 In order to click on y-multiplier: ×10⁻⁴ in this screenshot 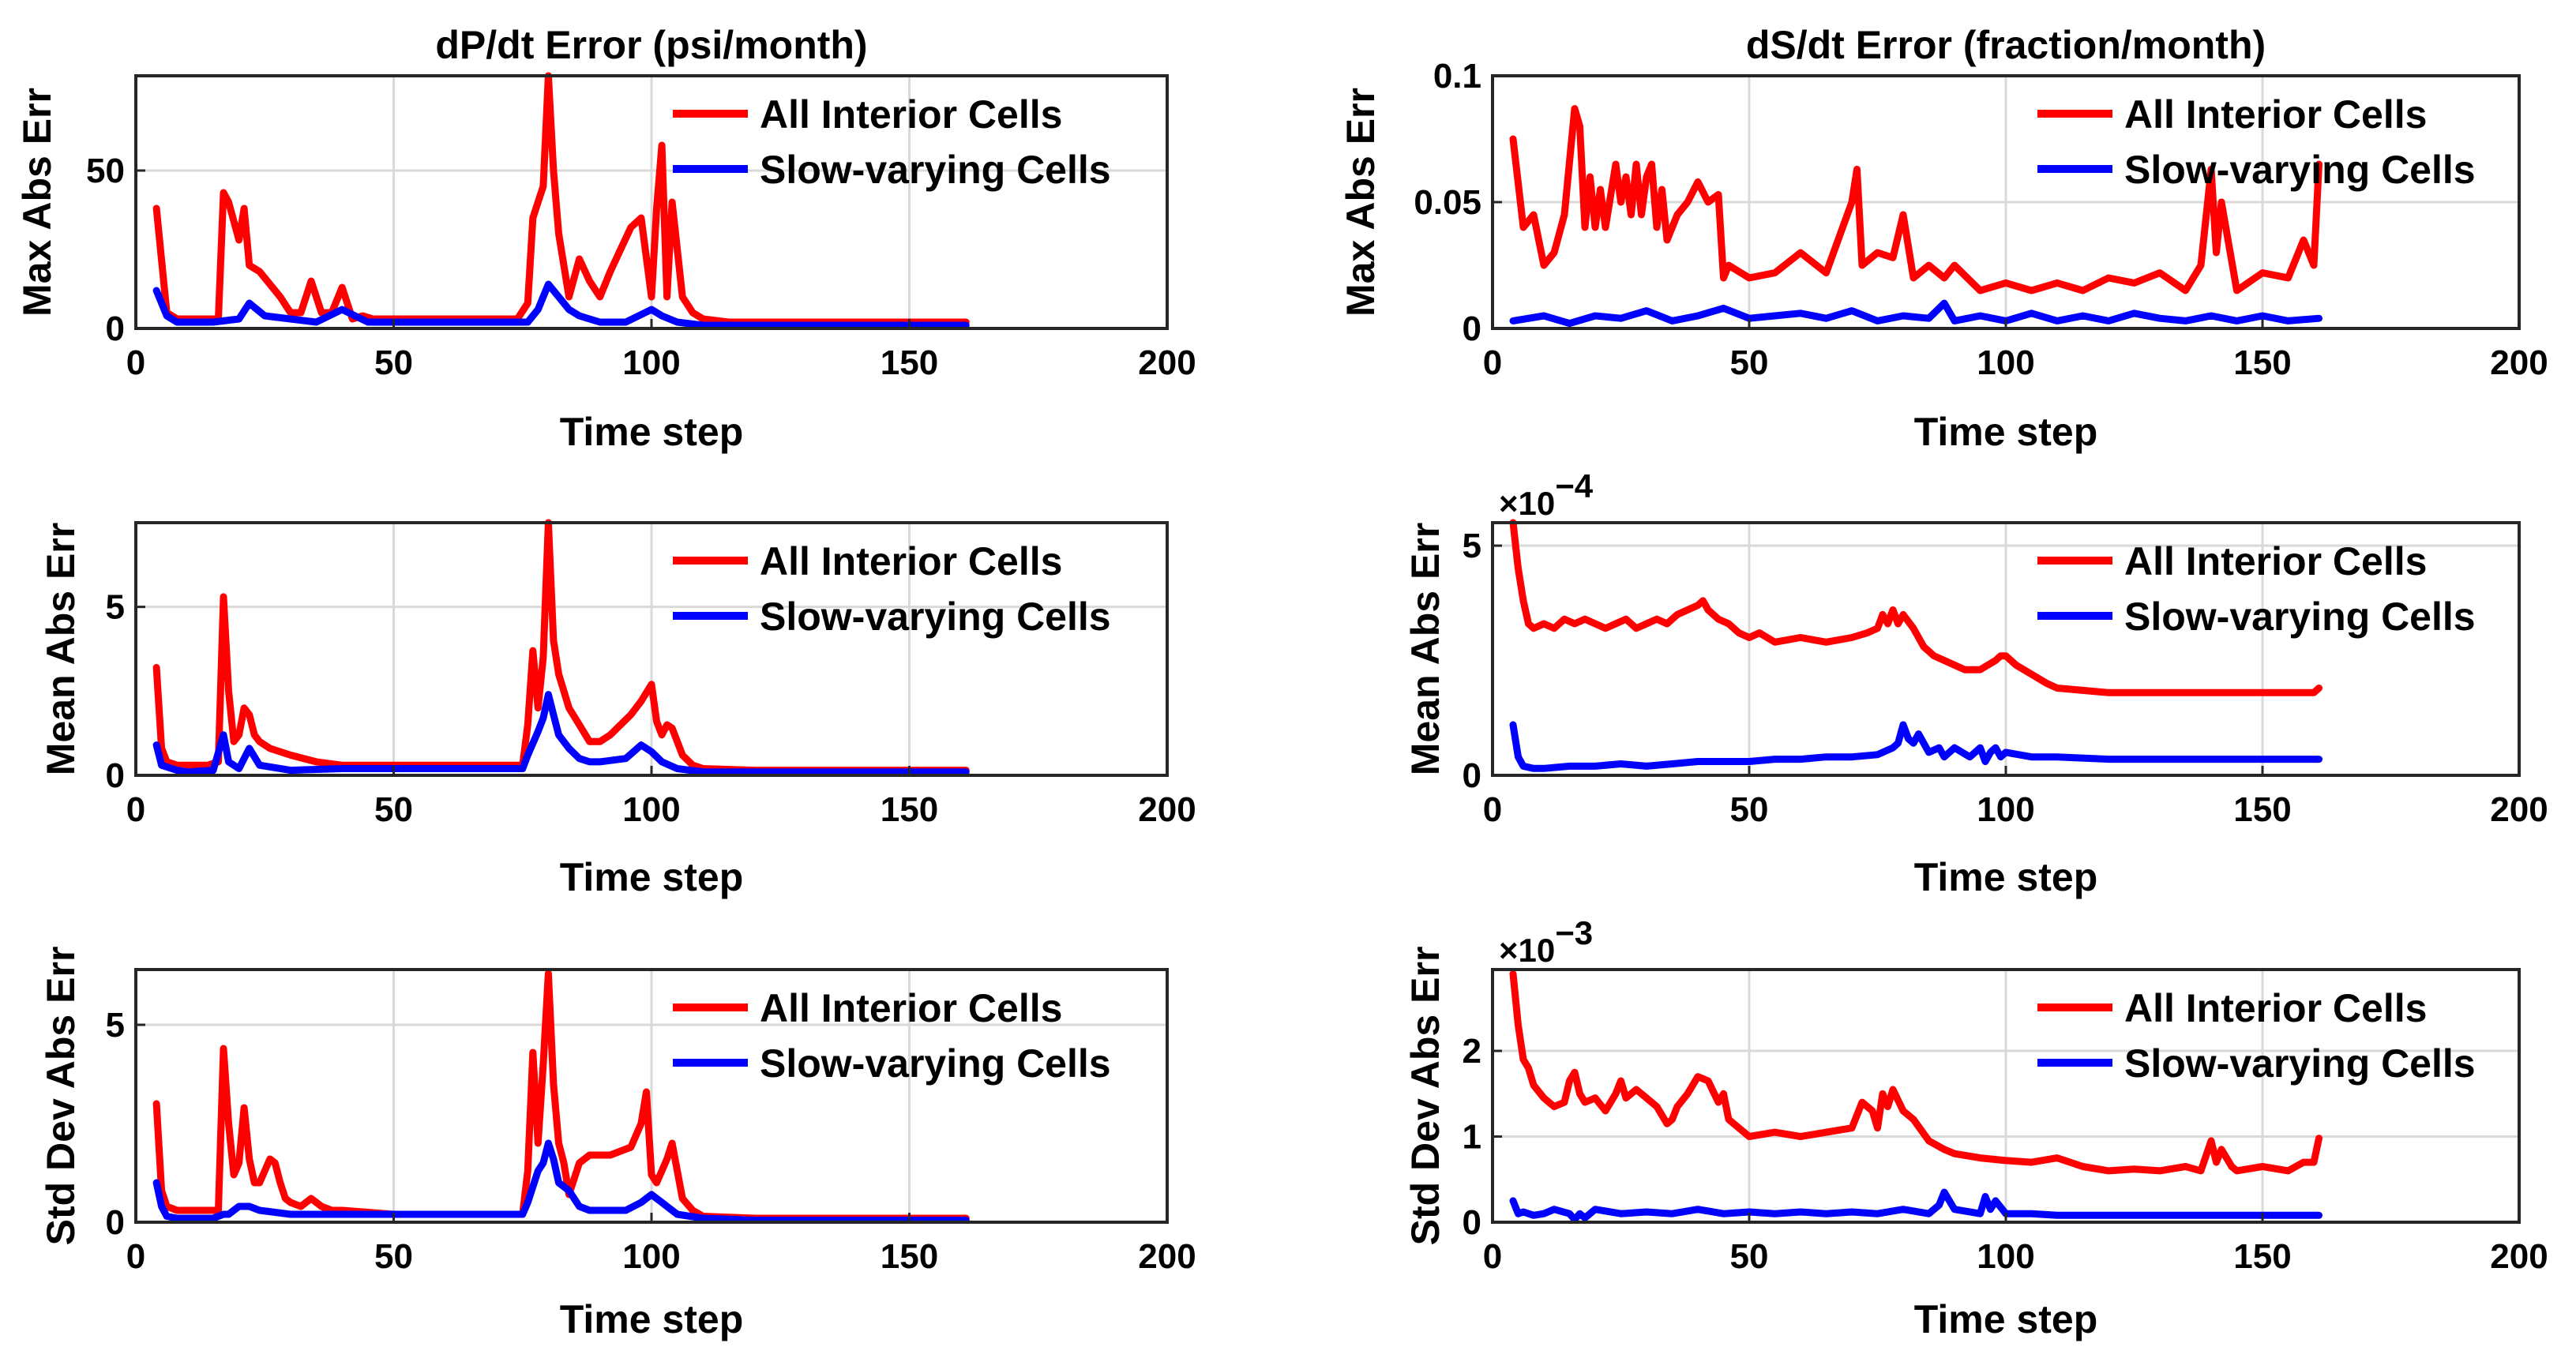, I will do `click(1546, 495)`.